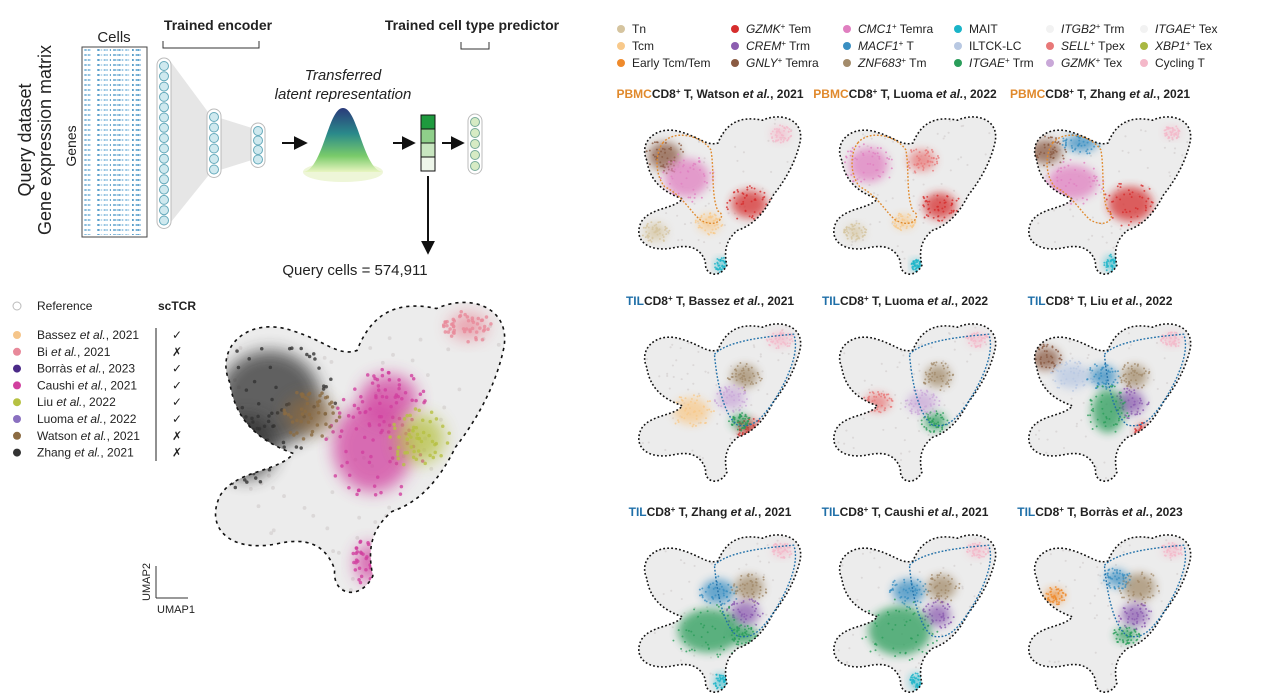  Describe the element at coordinates (879, 63) in the screenshot. I see `label-part: ZNF683` at that location.